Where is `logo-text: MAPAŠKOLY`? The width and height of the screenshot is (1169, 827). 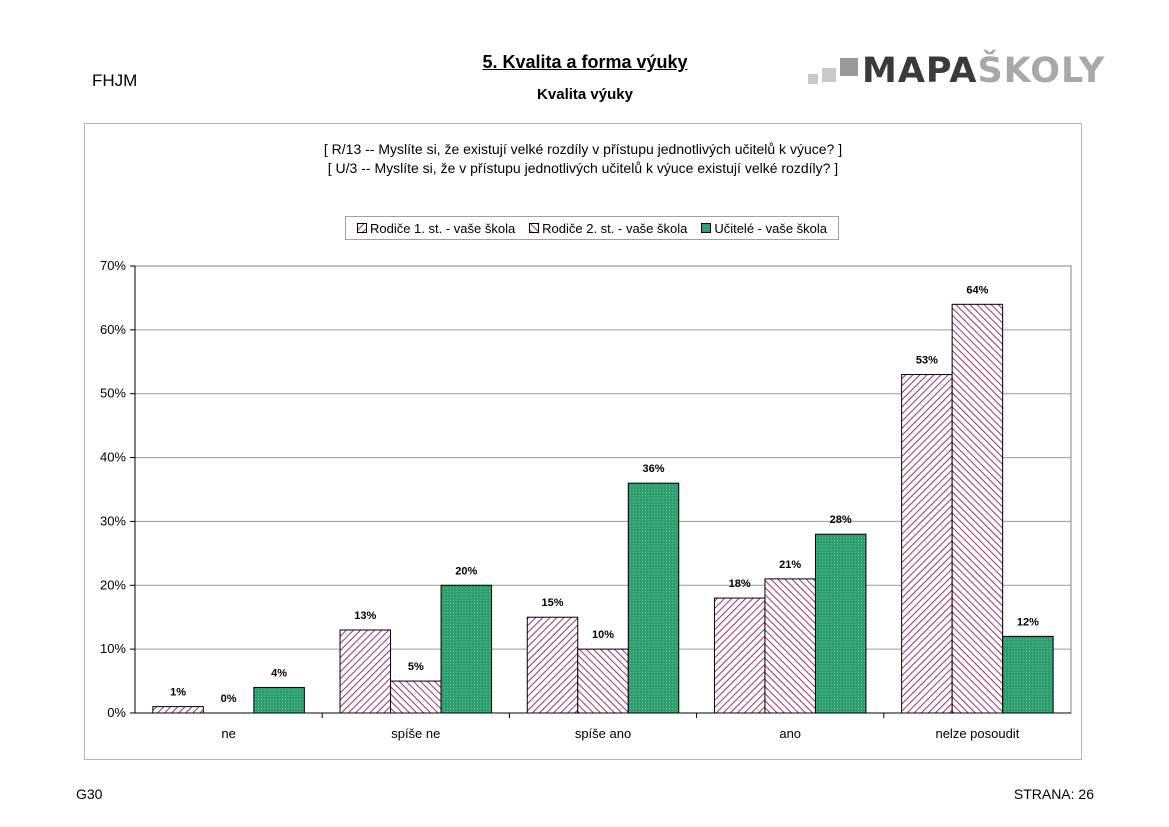 logo-text: MAPAŠKOLY is located at coordinates (983, 71).